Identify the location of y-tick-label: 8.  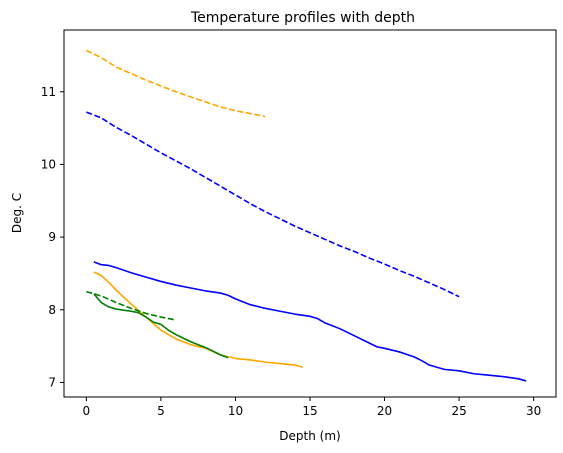
(52, 310).